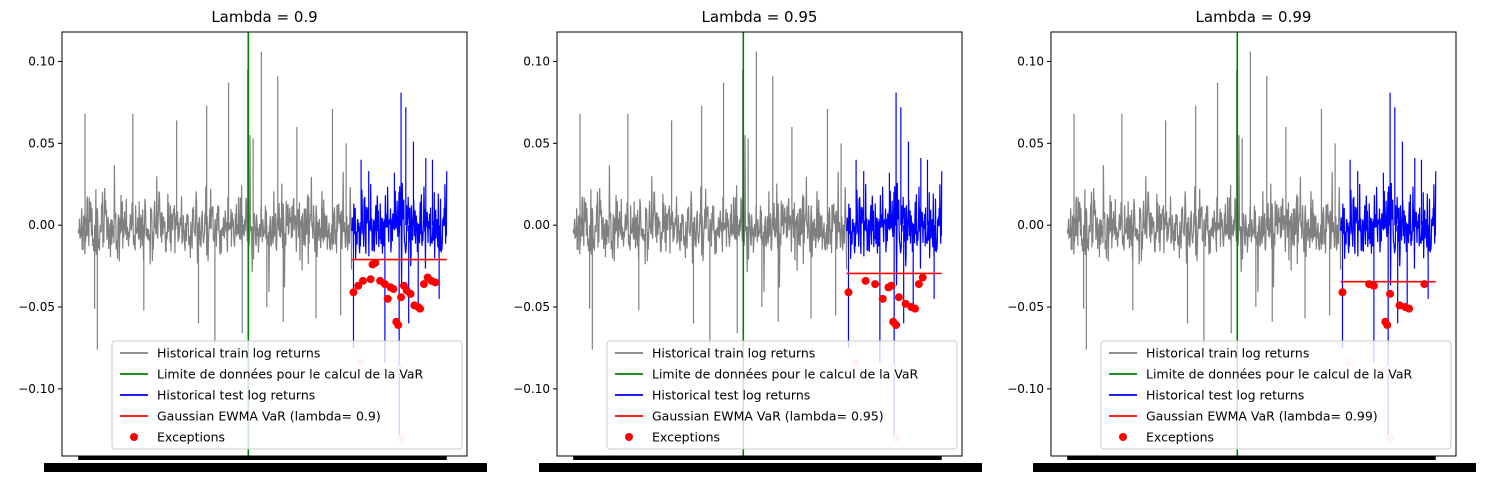  I want to click on legend-label-var: Gaussian EWMA VaR (lambda= 0.99), so click(1262, 416).